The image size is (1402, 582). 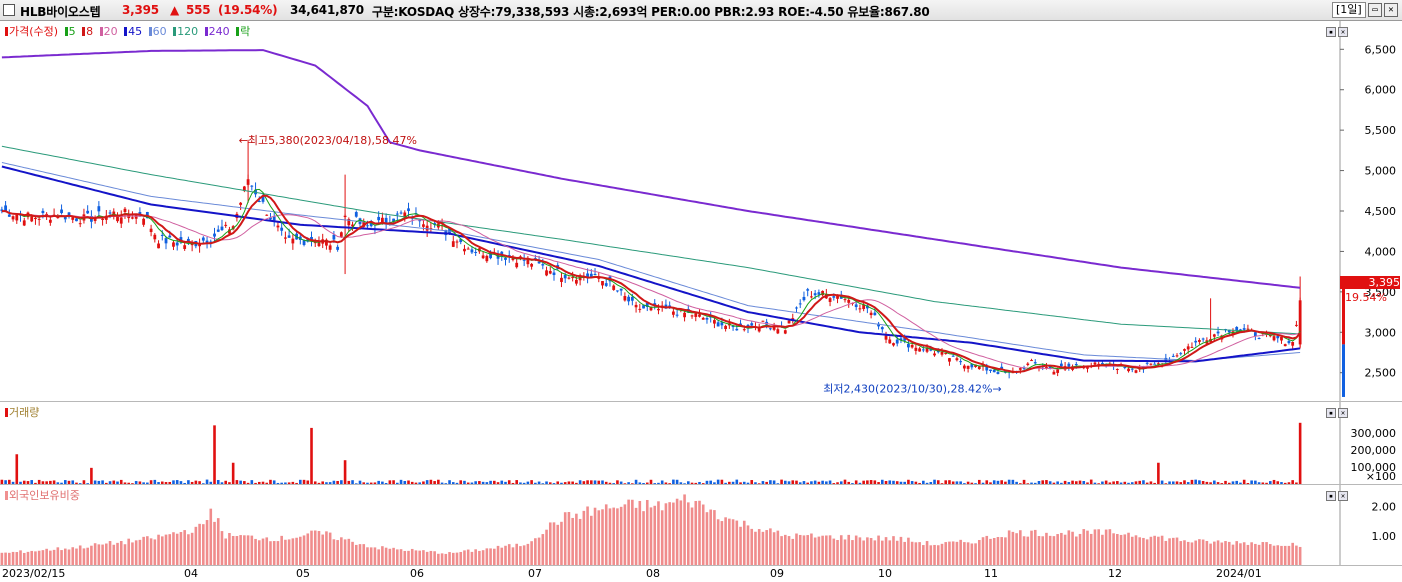 I want to click on date-label: 05, so click(x=303, y=573).